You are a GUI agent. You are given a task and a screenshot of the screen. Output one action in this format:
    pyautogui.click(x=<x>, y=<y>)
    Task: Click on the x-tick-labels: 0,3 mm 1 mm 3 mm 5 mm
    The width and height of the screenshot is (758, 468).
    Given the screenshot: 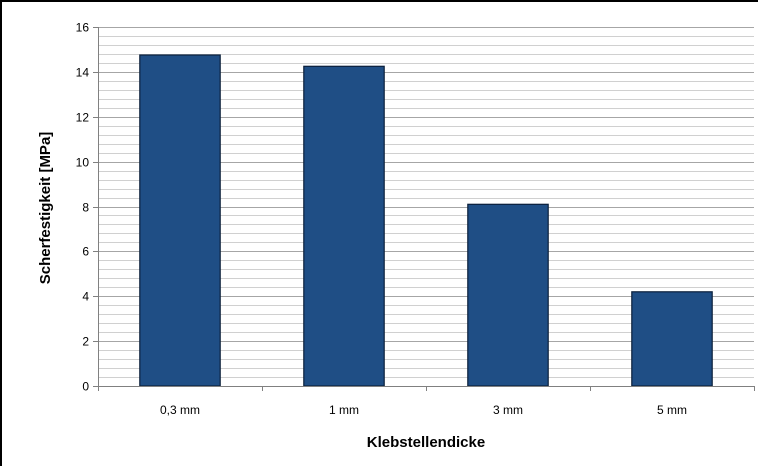 What is the action you would take?
    pyautogui.click(x=423, y=410)
    